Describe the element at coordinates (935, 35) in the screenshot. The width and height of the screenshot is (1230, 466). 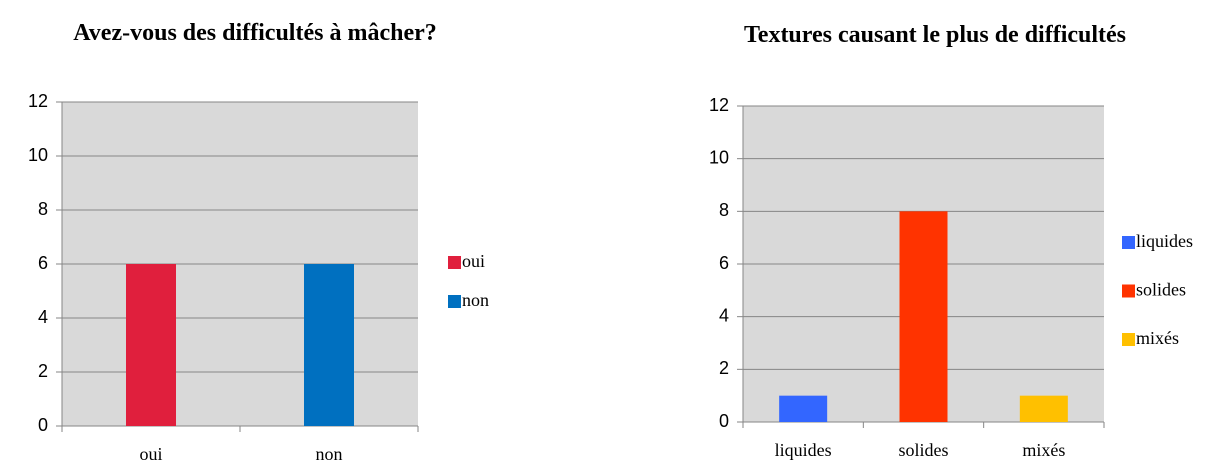
I see `chart-title: Textures causant le plus de difficultés` at that location.